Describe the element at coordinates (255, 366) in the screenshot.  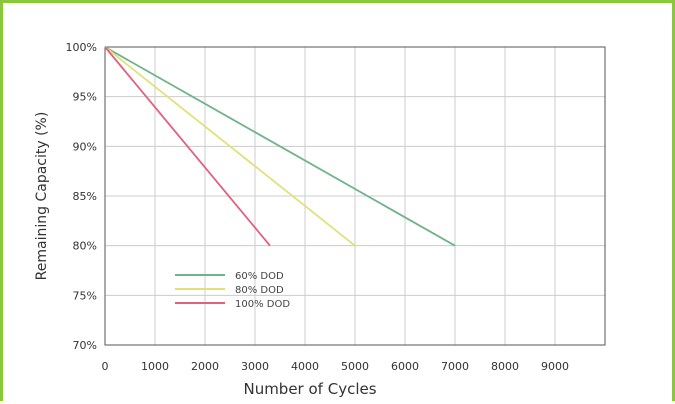
I see `x-tick-label: 3000` at that location.